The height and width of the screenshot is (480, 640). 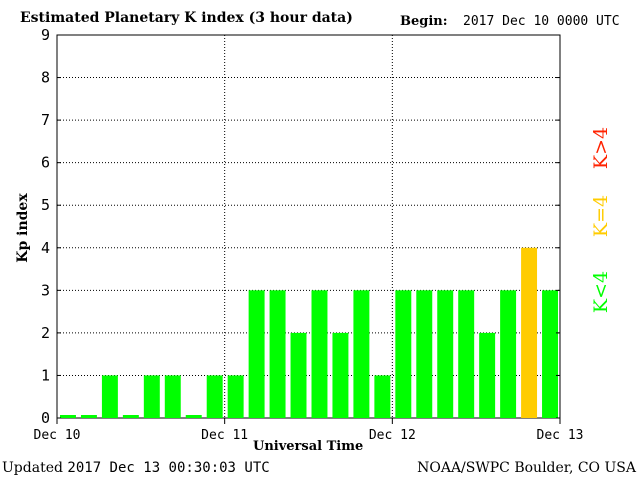 What do you see at coordinates (168, 468) in the screenshot?
I see `updated-value: 2017 Dec 13 00:30:03 UTC` at bounding box center [168, 468].